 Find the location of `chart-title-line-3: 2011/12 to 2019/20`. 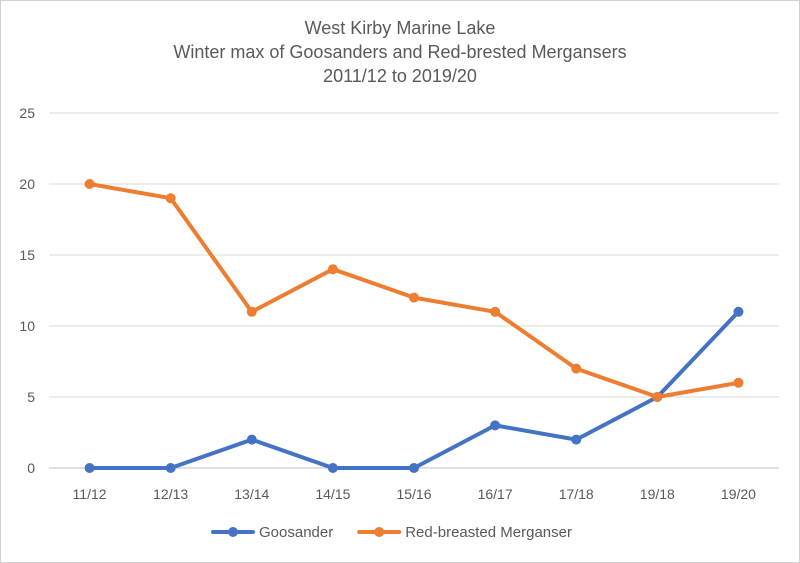

chart-title-line-3: 2011/12 to 2019/20 is located at coordinates (400, 76).